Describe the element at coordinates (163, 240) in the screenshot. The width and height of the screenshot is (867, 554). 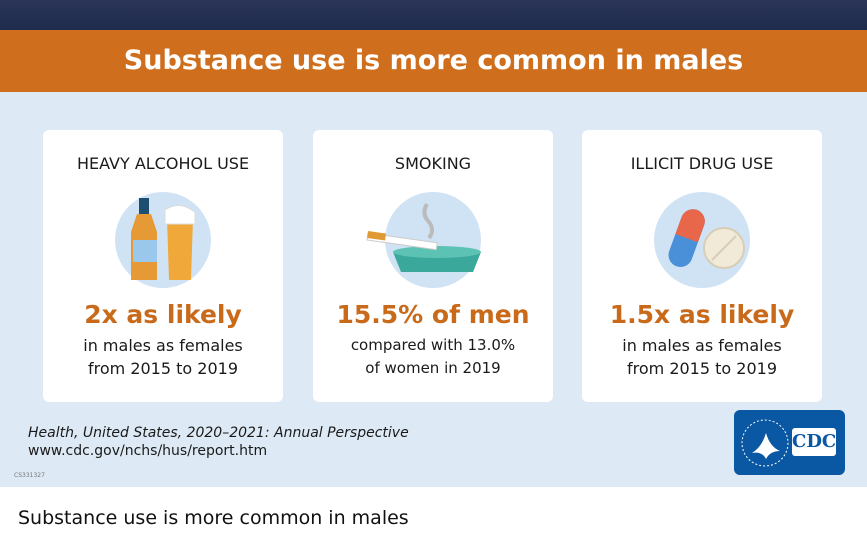
I see `alcohol-icon` at that location.